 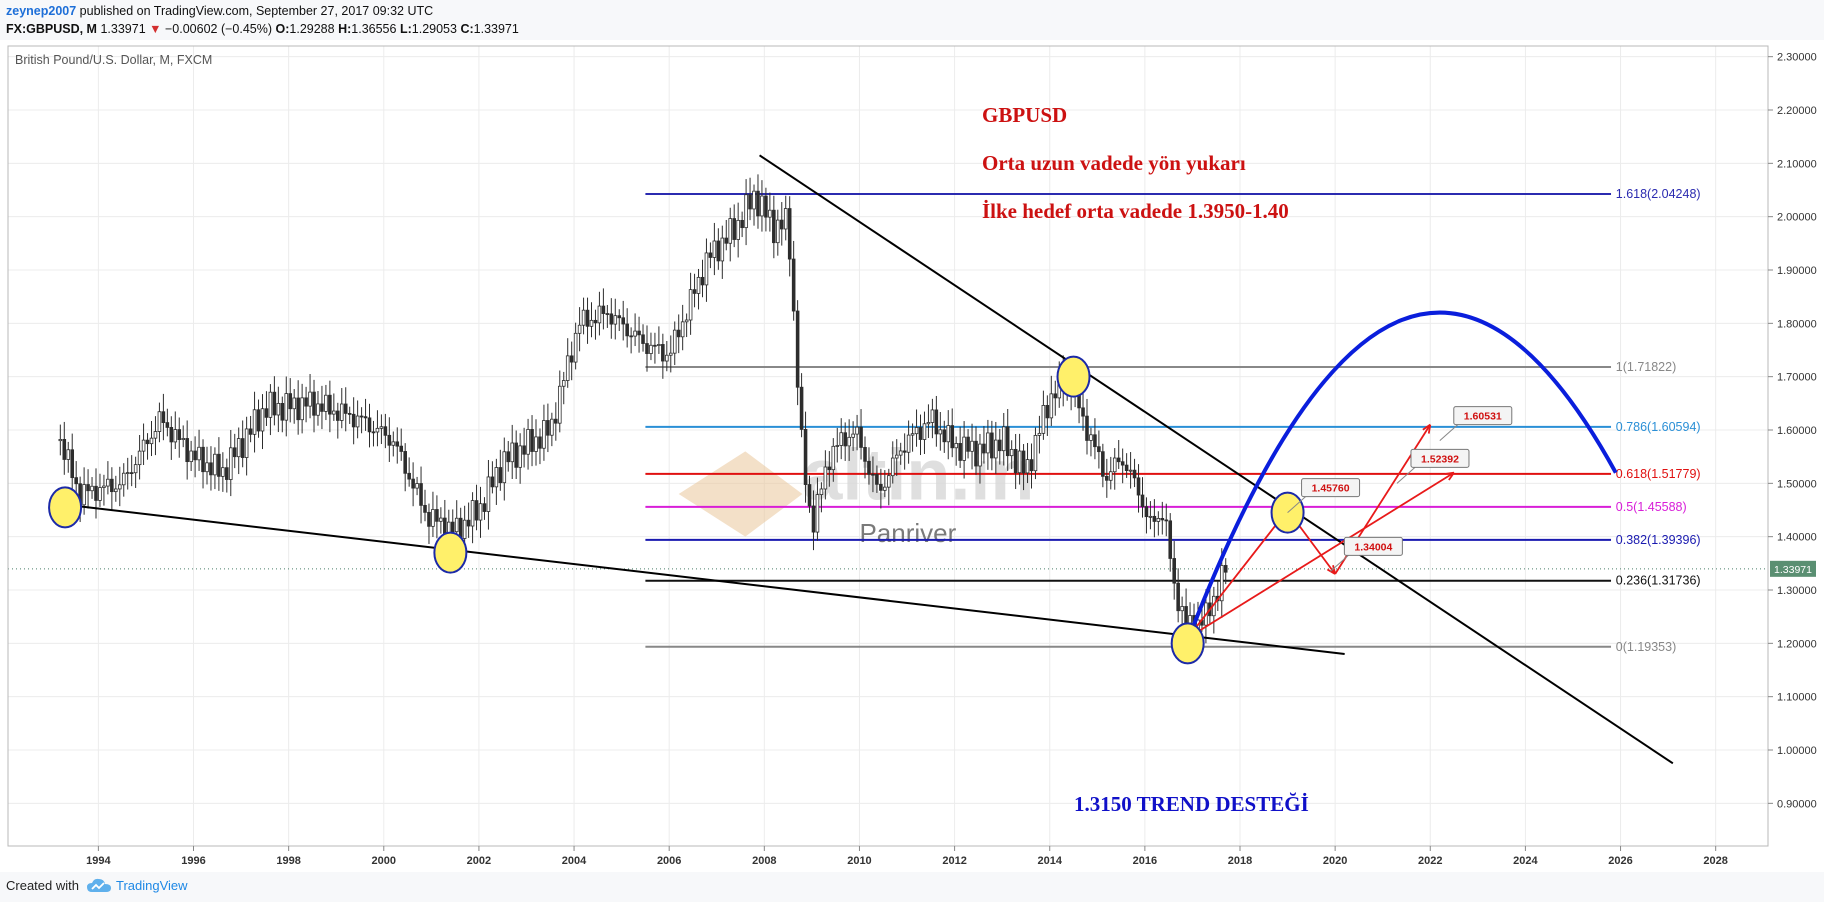 I want to click on tradingview-cloud-icon, so click(x=99, y=886).